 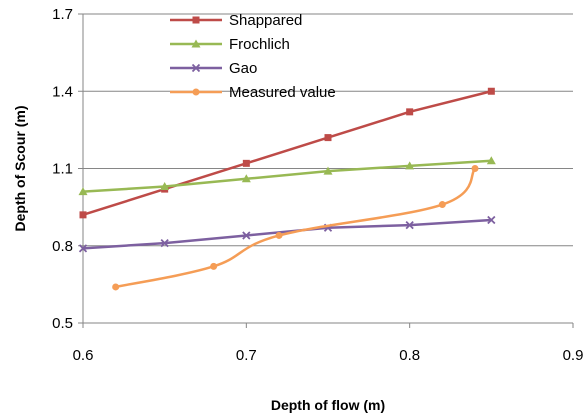 What do you see at coordinates (282, 92) in the screenshot?
I see `legend-label-3: Measured value` at bounding box center [282, 92].